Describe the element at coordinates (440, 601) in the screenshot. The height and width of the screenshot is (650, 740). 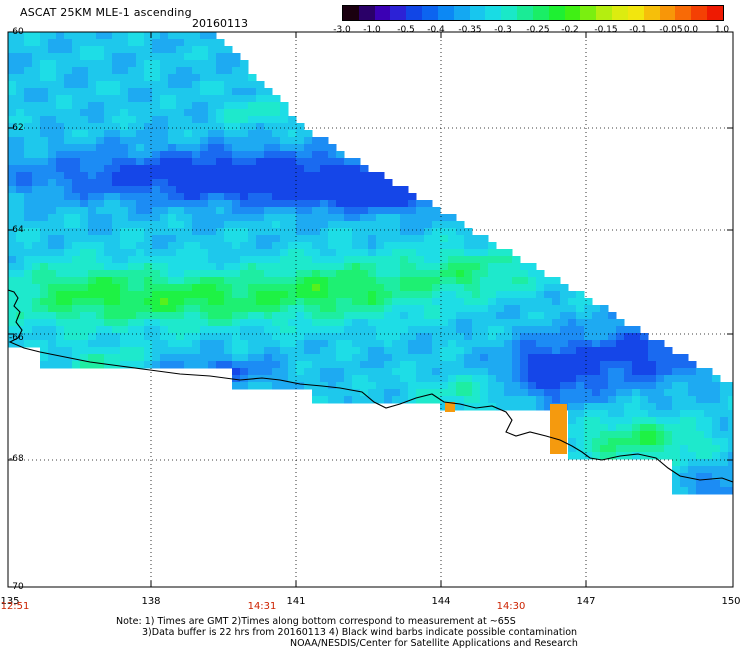
I see `longitude-label: 144` at that location.